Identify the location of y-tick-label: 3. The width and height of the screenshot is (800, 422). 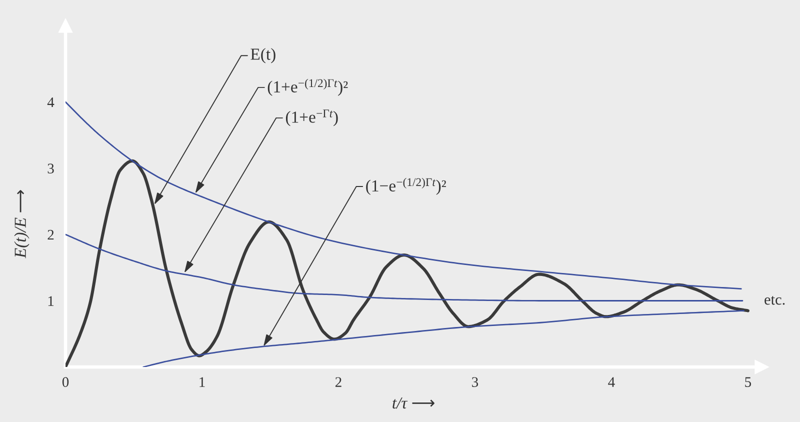
(51, 169).